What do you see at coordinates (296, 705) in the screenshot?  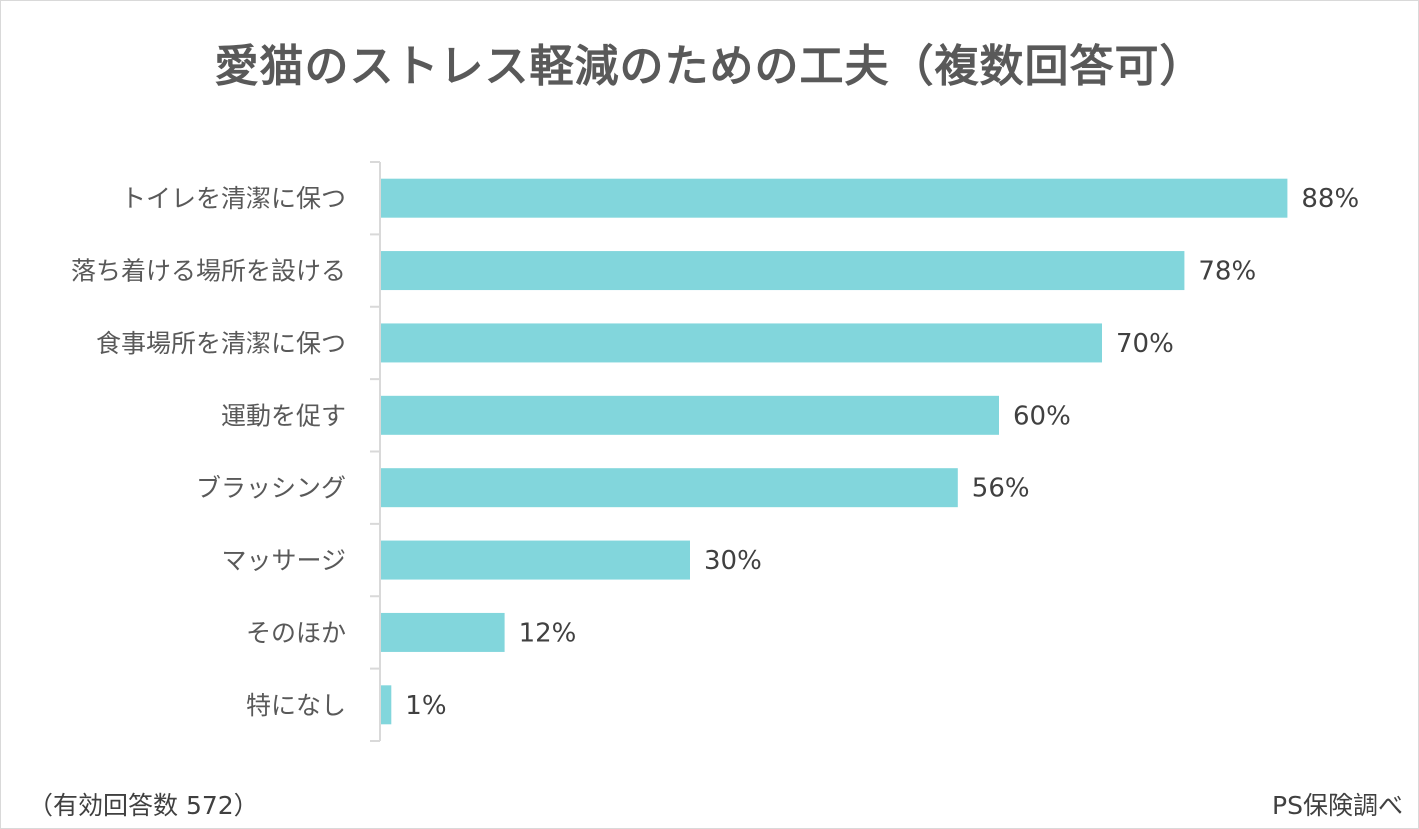 I see `category-label: 特になし` at bounding box center [296, 705].